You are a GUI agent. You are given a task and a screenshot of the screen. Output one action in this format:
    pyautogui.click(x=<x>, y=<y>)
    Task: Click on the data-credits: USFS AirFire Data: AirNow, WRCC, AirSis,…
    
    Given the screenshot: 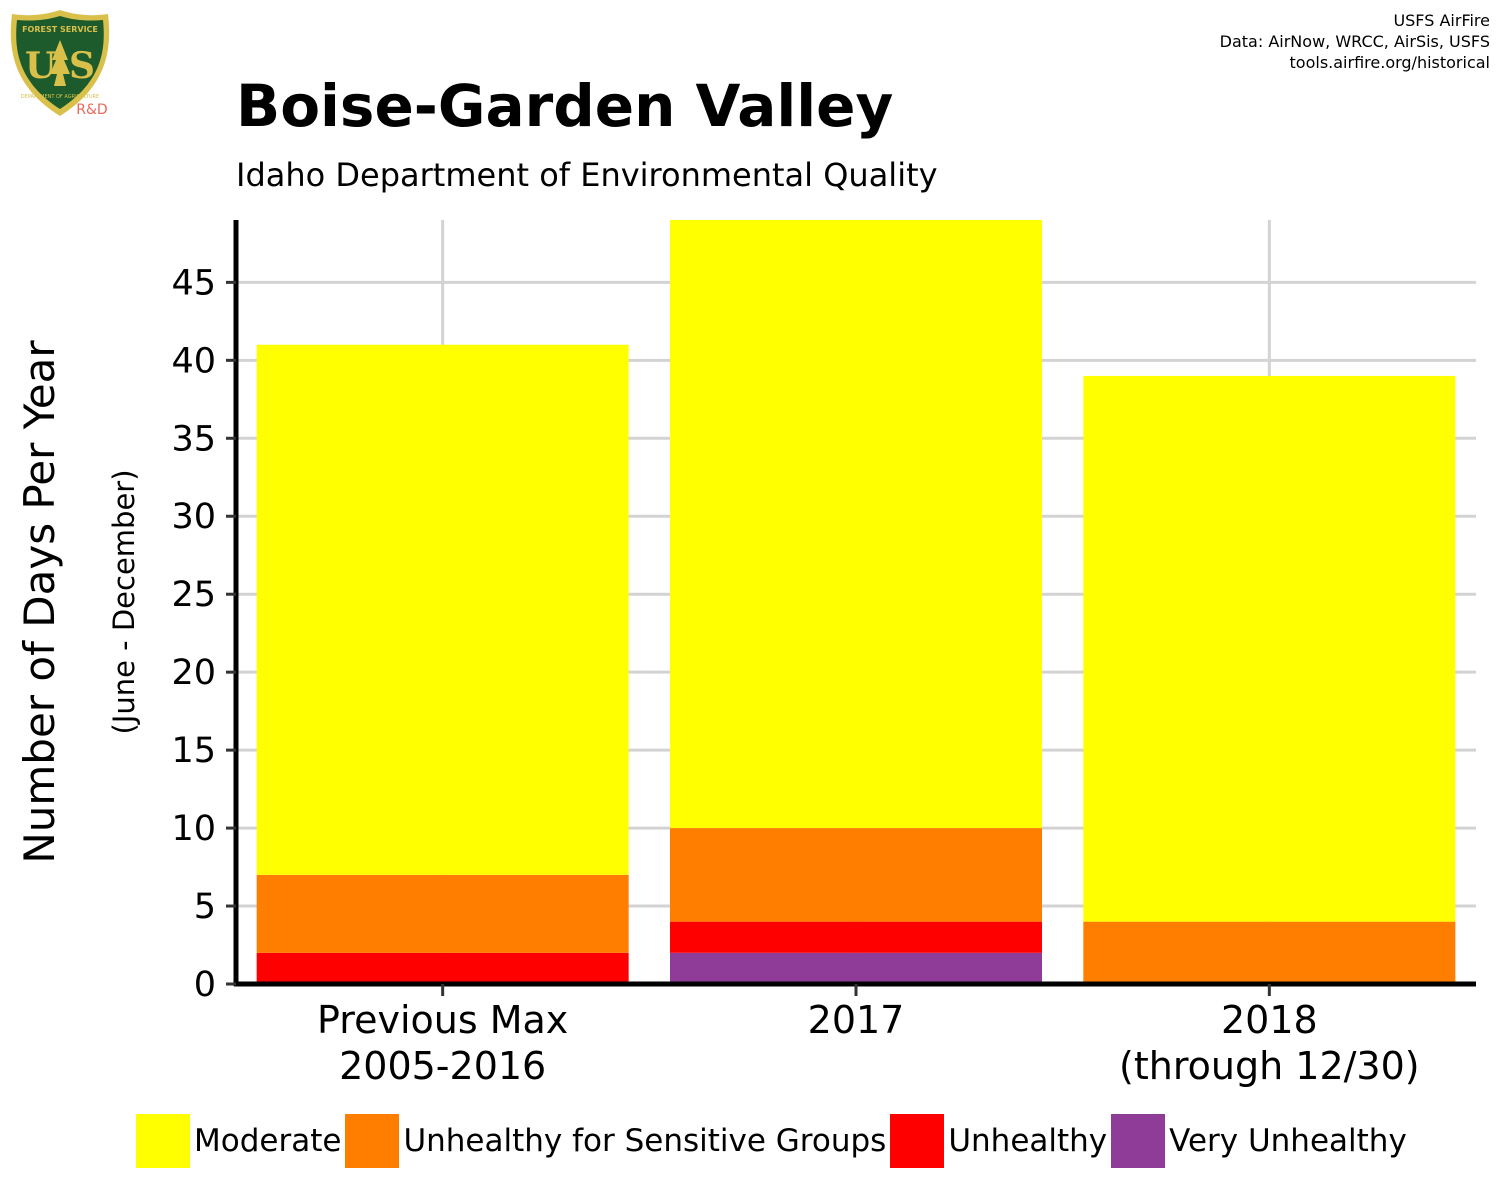 What is the action you would take?
    pyautogui.click(x=1355, y=41)
    